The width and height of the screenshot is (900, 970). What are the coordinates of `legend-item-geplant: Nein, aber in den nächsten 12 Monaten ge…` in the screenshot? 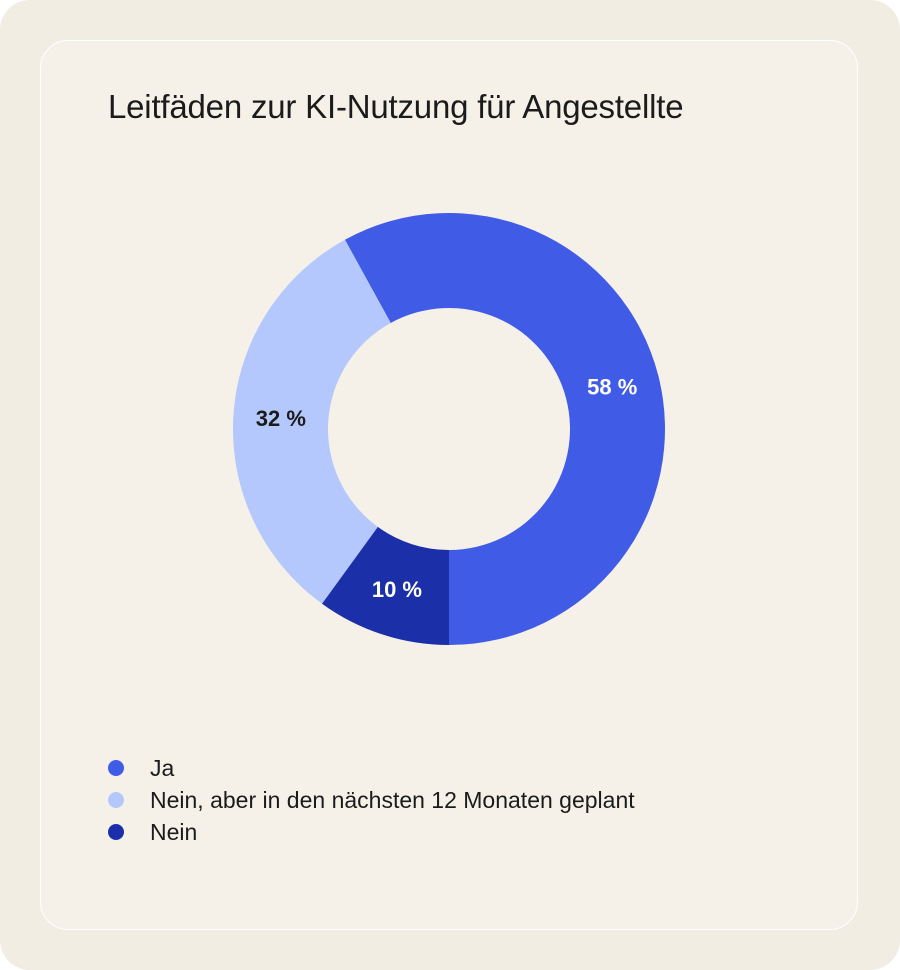 It's located at (371, 800).